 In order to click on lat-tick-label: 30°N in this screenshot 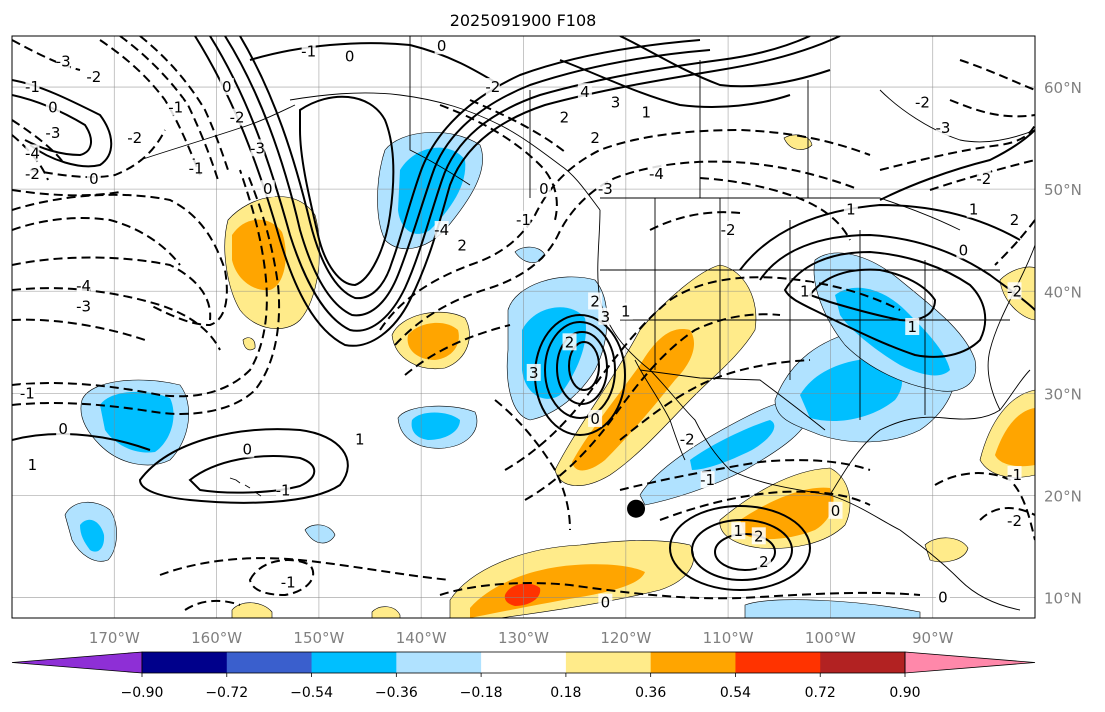, I will do `click(1063, 394)`.